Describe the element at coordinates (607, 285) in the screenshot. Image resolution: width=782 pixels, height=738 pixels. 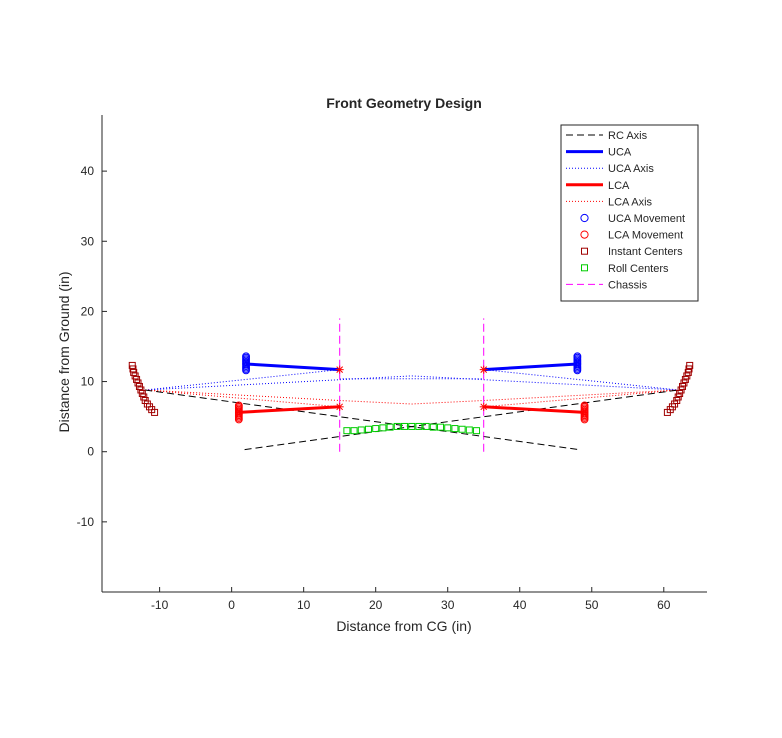
I see `legend-item-chassis: Chassis` at that location.